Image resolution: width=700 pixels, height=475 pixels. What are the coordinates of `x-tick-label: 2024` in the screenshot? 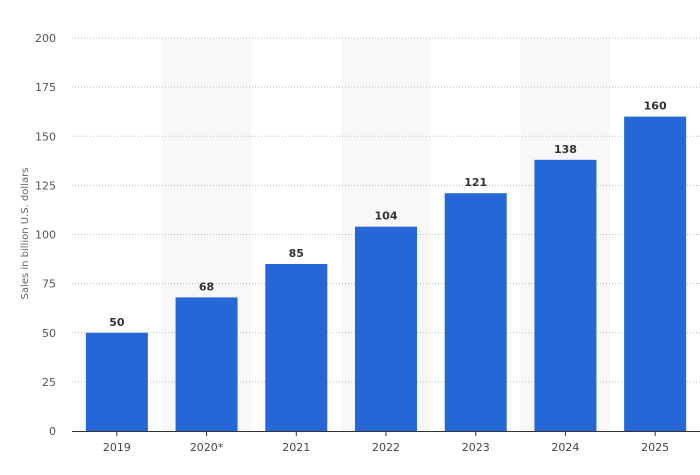 It's located at (565, 447).